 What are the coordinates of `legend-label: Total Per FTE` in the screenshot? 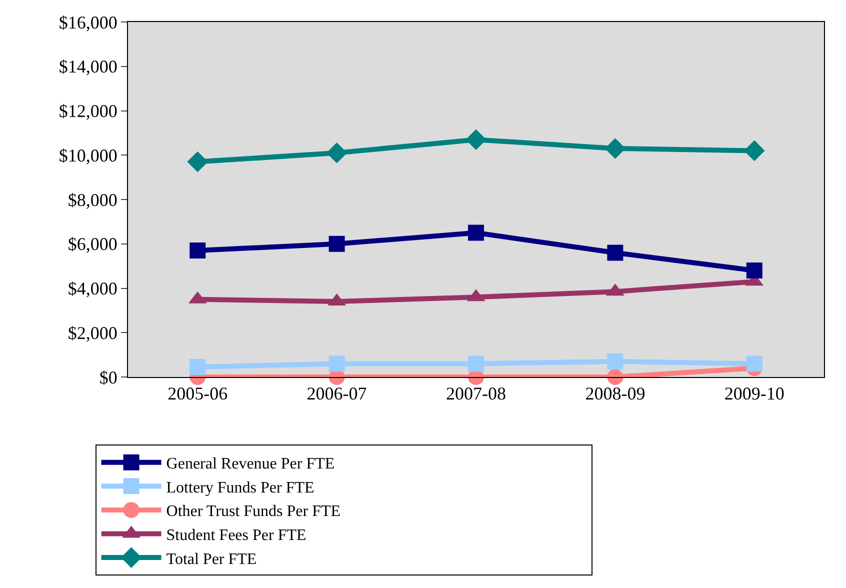 It's located at (211, 559).